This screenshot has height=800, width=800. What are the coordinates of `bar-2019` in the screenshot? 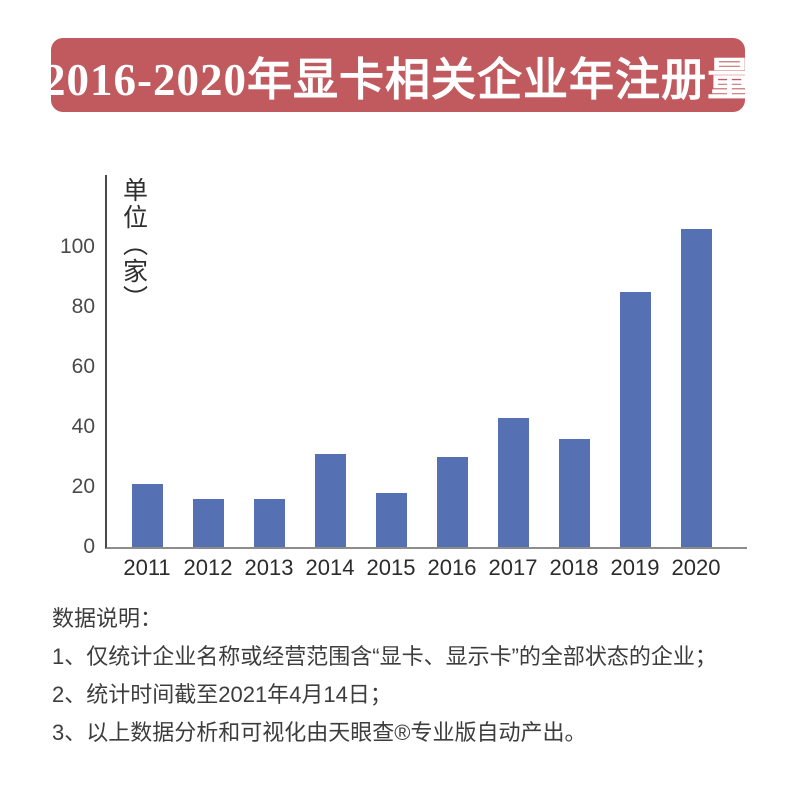 It's located at (635, 419).